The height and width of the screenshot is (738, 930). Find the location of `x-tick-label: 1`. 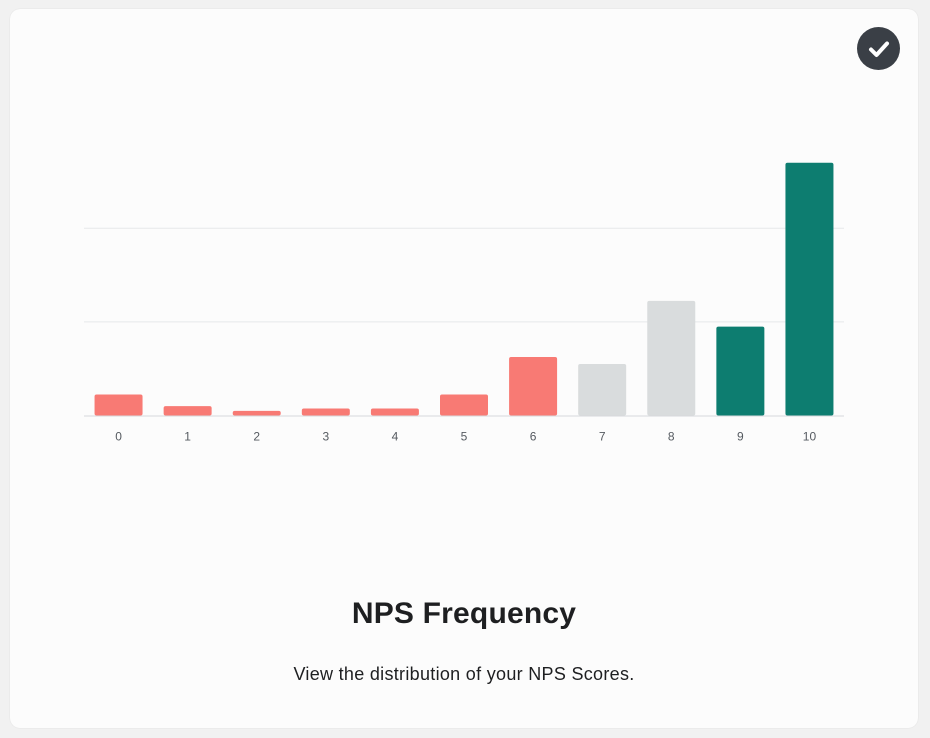

x-tick-label: 1 is located at coordinates (187, 437).